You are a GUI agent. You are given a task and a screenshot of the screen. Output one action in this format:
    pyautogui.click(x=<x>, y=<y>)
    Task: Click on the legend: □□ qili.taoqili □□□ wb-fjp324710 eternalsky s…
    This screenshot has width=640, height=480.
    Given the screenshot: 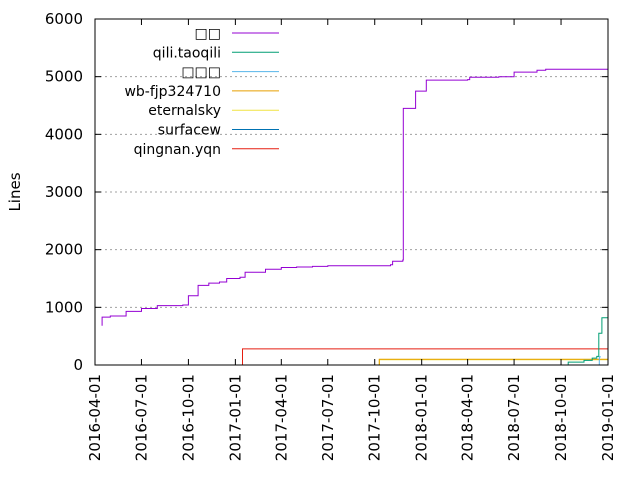 What is the action you would take?
    pyautogui.click(x=201, y=92)
    